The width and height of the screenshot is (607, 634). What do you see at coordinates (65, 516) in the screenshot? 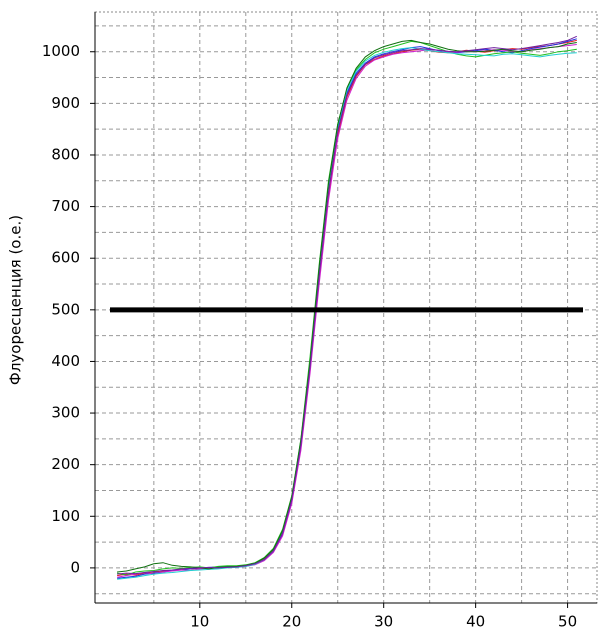
I see `y-tick-label: 100` at bounding box center [65, 516].